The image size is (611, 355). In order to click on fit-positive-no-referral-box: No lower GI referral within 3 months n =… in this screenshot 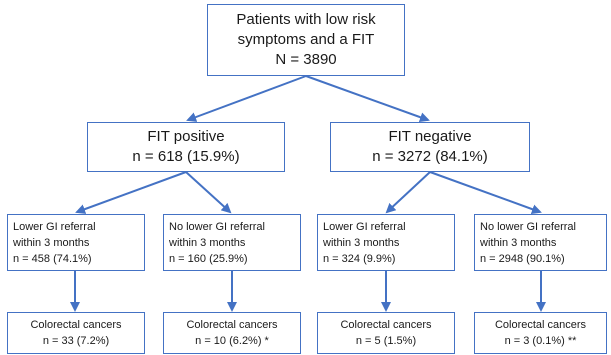, I will do `click(232, 242)`.